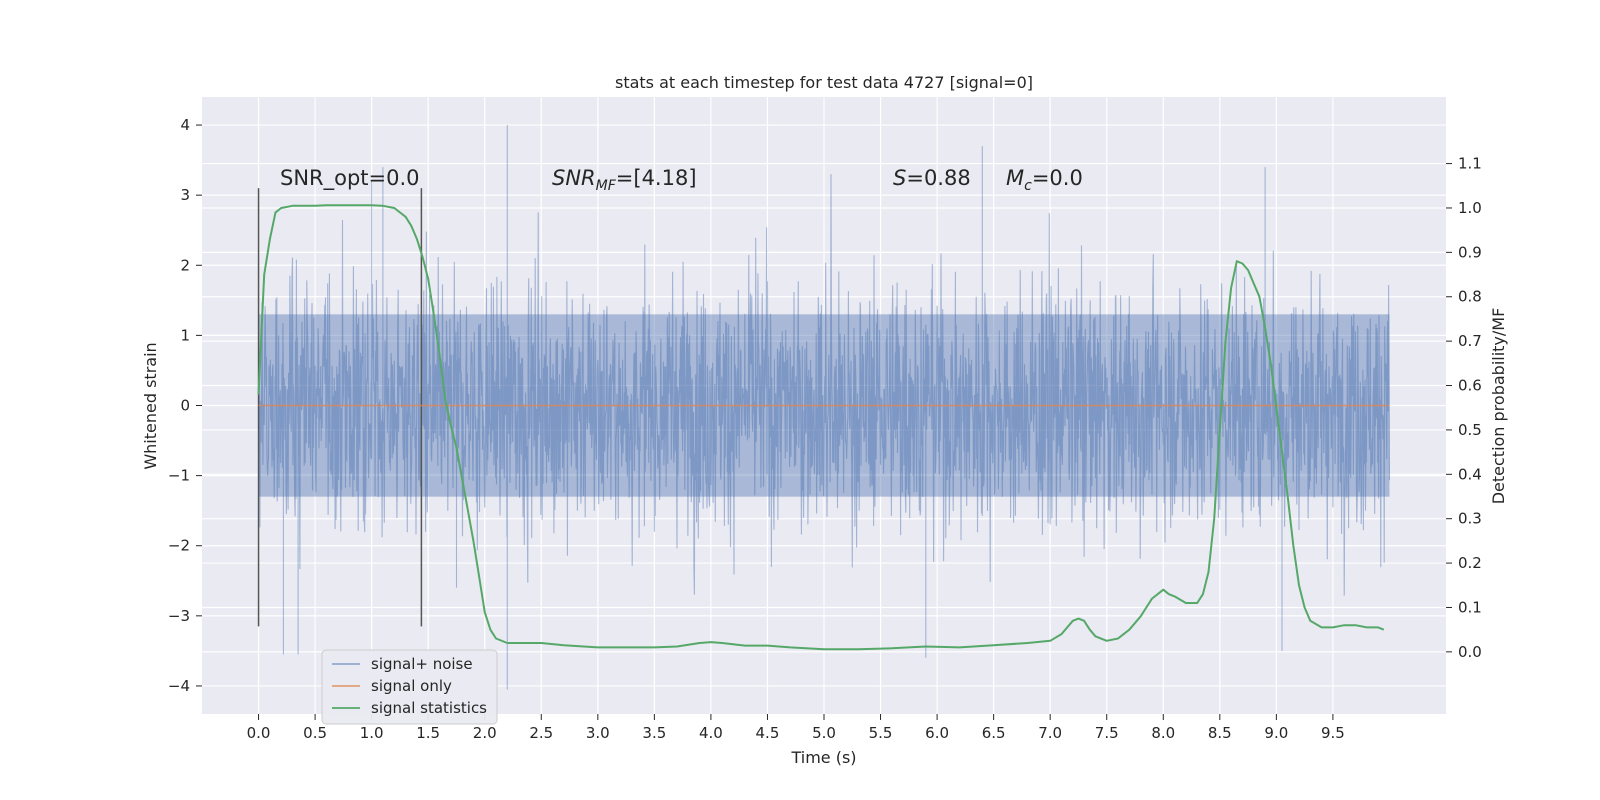  What do you see at coordinates (150, 405) in the screenshot?
I see `y-axis-label: Whitened strain` at bounding box center [150, 405].